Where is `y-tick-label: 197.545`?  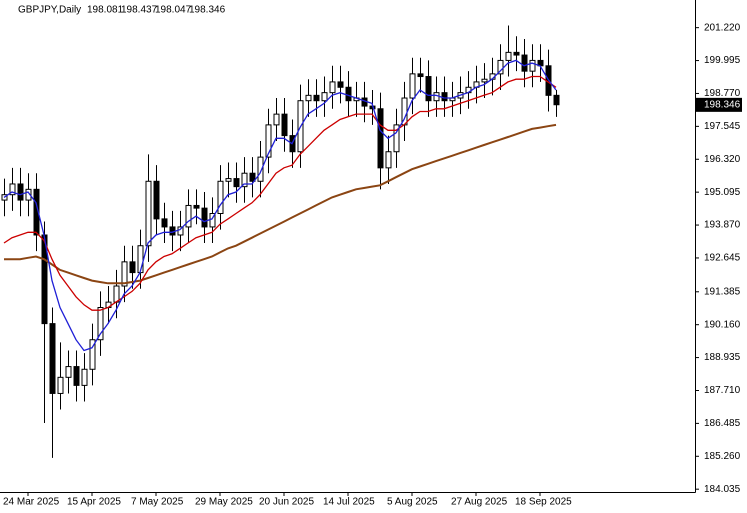 y-tick-label: 197.545 is located at coordinates (722, 126).